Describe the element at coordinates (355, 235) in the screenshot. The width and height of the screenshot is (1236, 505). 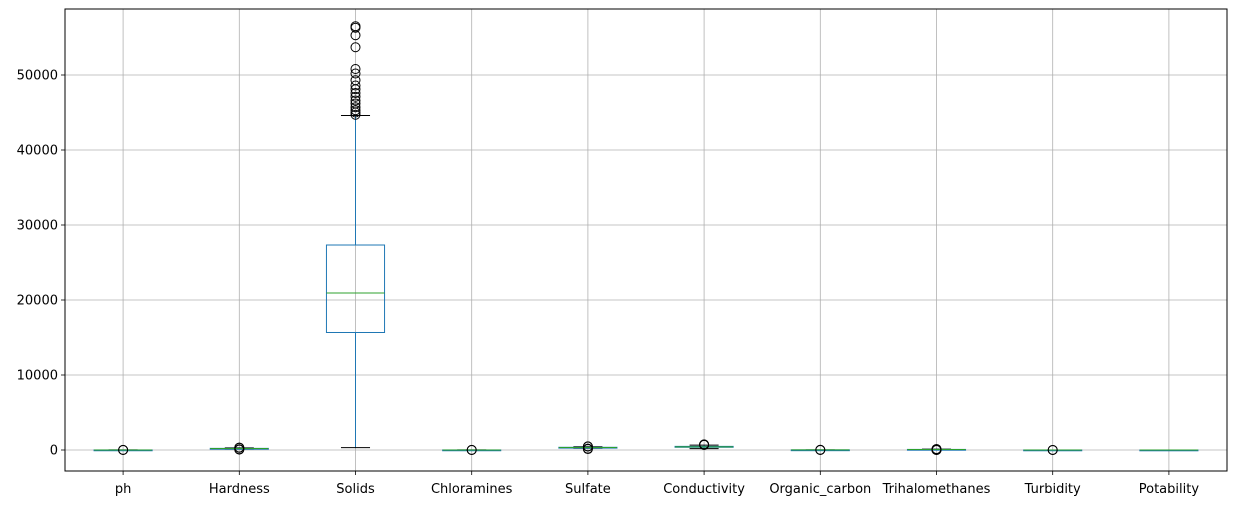
I see `box-solids` at that location.